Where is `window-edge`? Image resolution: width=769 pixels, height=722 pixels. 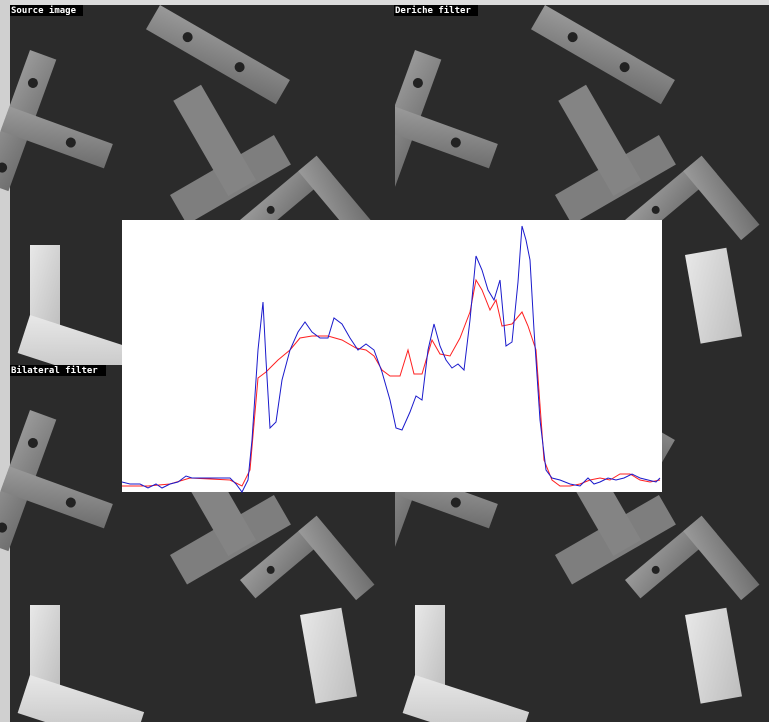 window-edge is located at coordinates (5, 361).